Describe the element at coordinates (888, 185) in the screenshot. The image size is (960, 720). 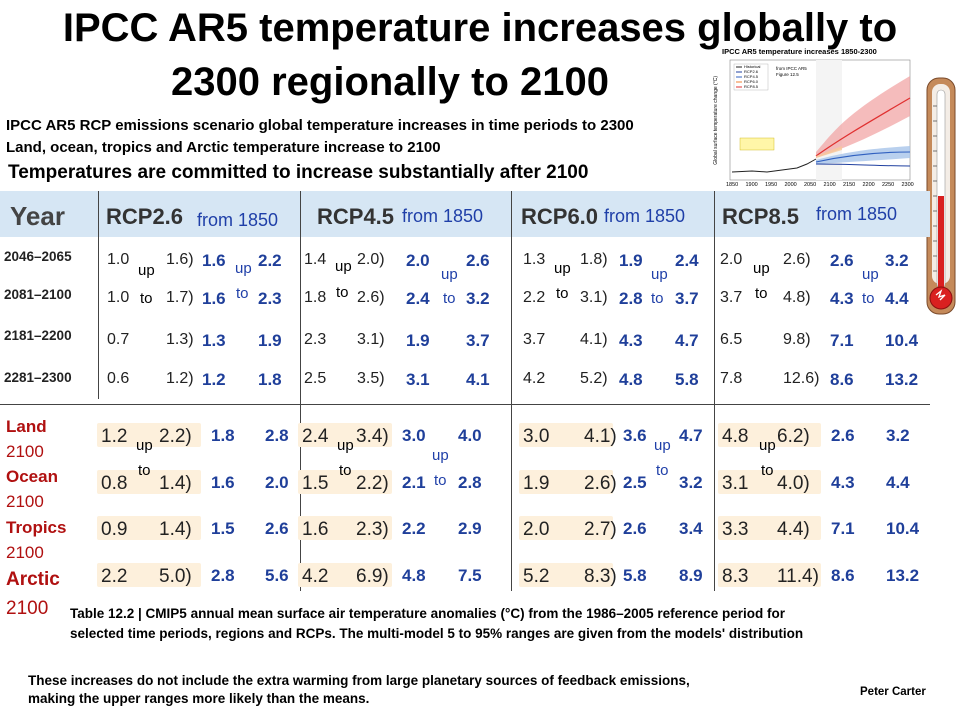
I see `inset-xtick: 2250` at that location.